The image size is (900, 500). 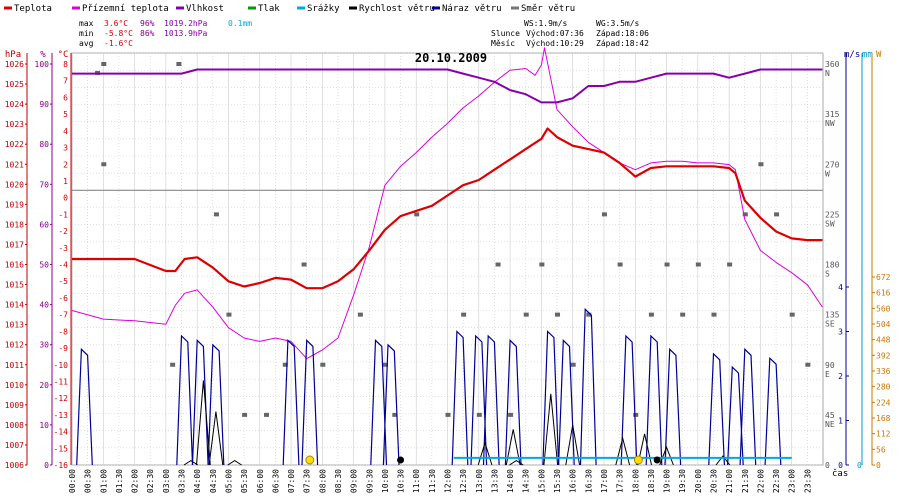 What do you see at coordinates (14, 164) in the screenshot?
I see `hpa-tick-label: 1021` at bounding box center [14, 164].